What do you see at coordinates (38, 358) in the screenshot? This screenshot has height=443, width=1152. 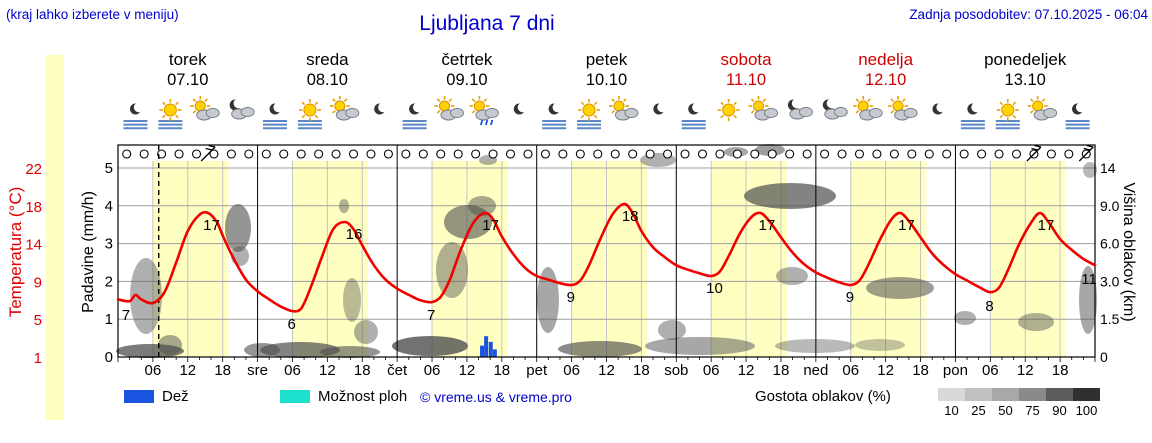 I see `temp-axis-tick: 1` at bounding box center [38, 358].